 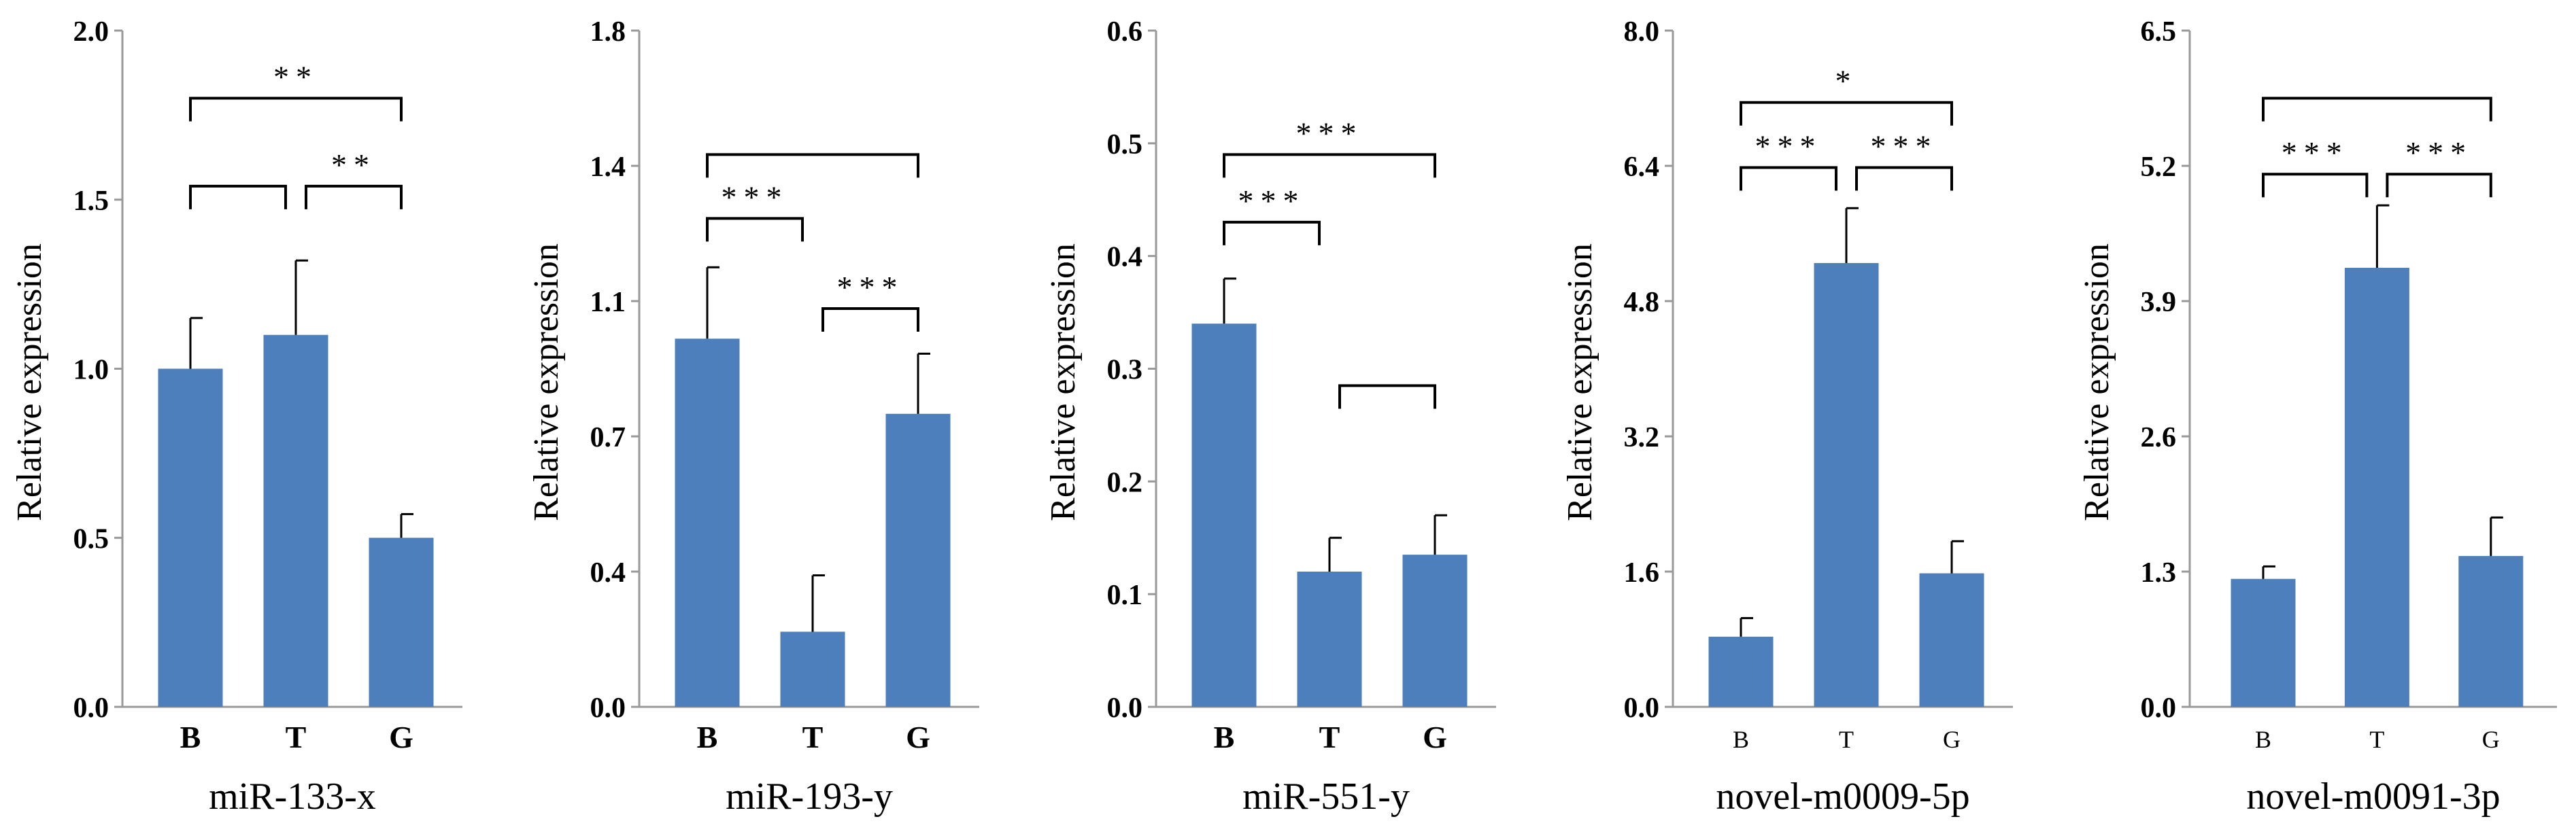 I want to click on panel-title: miR-133-x, so click(x=292, y=797).